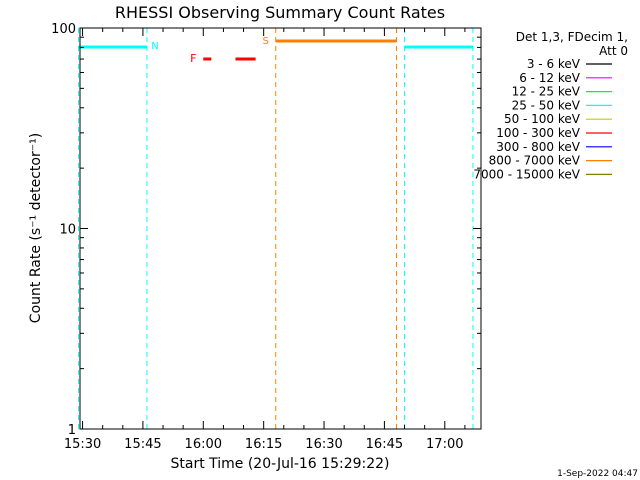 This screenshot has height=480, width=640. Describe the element at coordinates (279, 464) in the screenshot. I see `x-axis-label: Start Time (20-Jul-16 15:29:22)` at that location.